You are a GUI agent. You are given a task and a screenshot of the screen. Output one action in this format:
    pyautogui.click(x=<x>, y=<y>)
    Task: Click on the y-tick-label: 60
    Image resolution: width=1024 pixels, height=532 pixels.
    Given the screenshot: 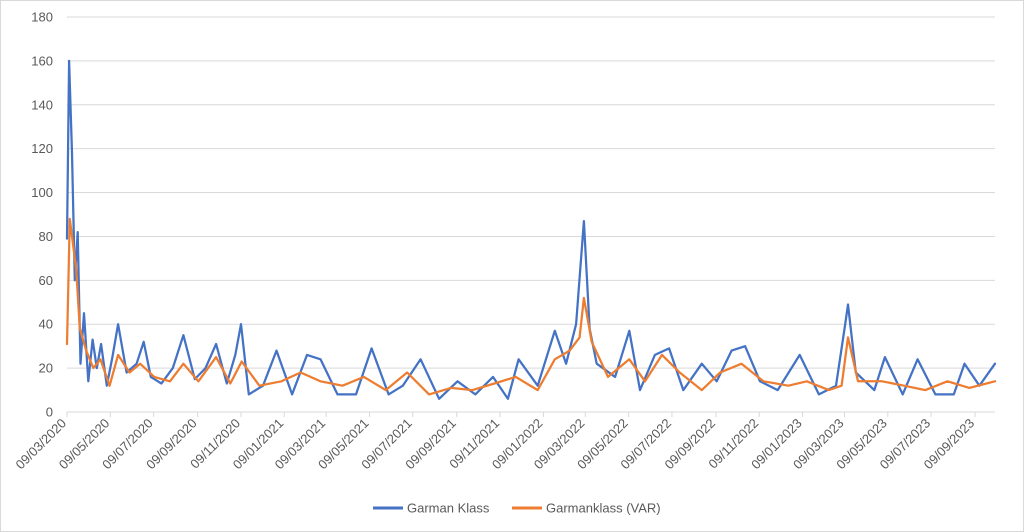 What is the action you would take?
    pyautogui.click(x=46, y=280)
    